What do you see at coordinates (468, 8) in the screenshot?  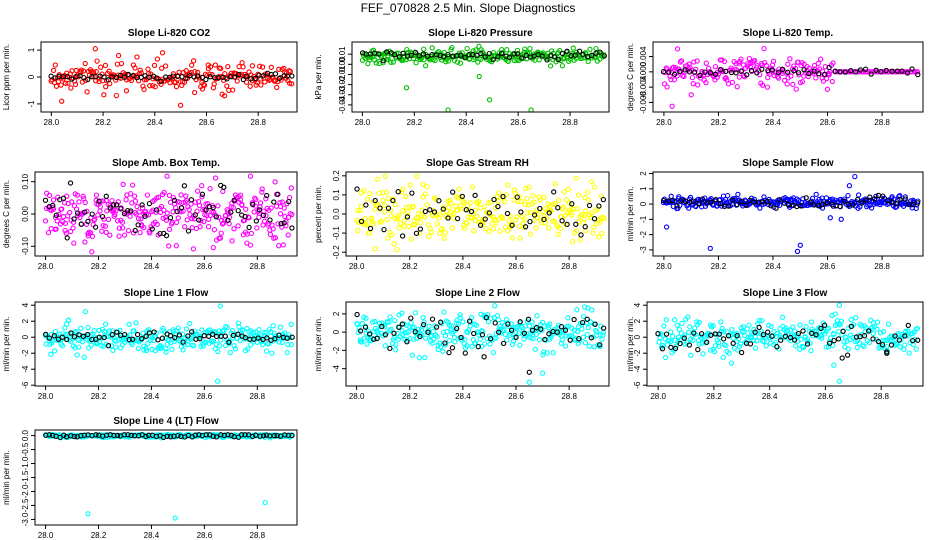 I see `page-title: FEF_070828 2.5 Min. Slope Diagnostics` at bounding box center [468, 8].